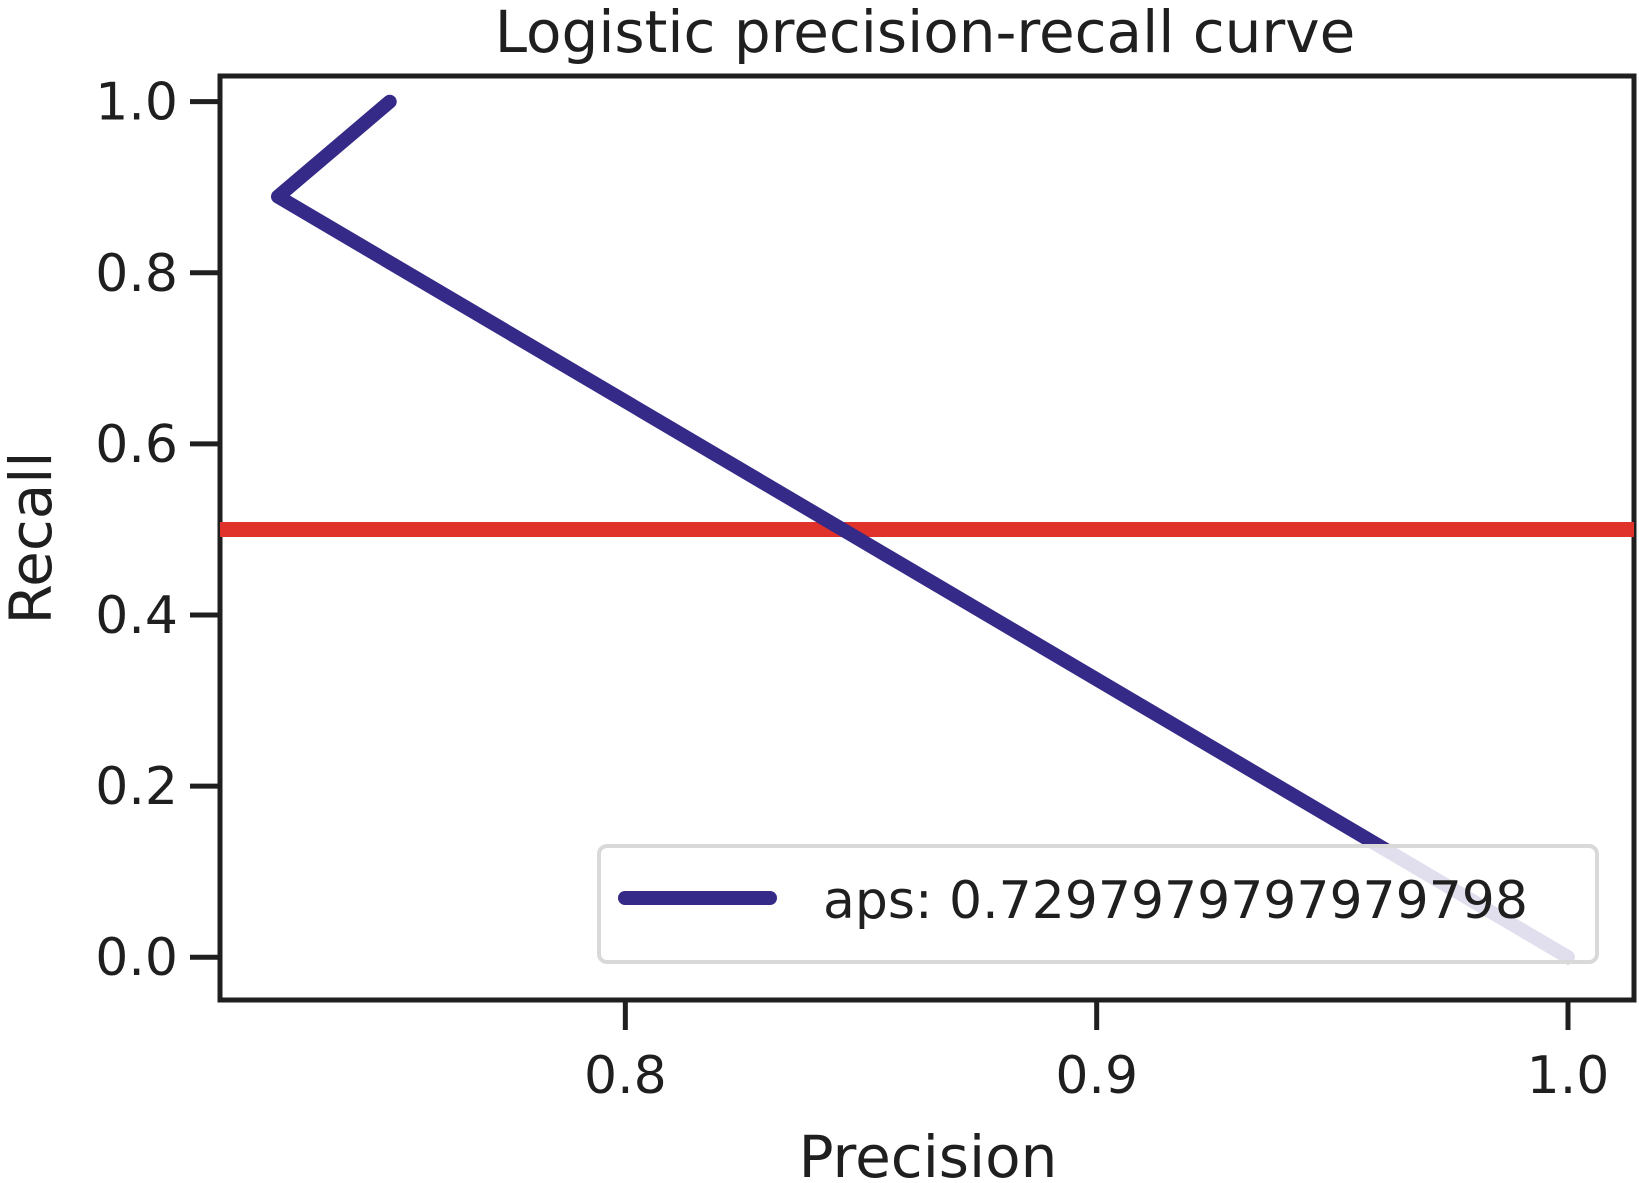  What do you see at coordinates (136, 103) in the screenshot?
I see `y-tick-label: 1.0` at bounding box center [136, 103].